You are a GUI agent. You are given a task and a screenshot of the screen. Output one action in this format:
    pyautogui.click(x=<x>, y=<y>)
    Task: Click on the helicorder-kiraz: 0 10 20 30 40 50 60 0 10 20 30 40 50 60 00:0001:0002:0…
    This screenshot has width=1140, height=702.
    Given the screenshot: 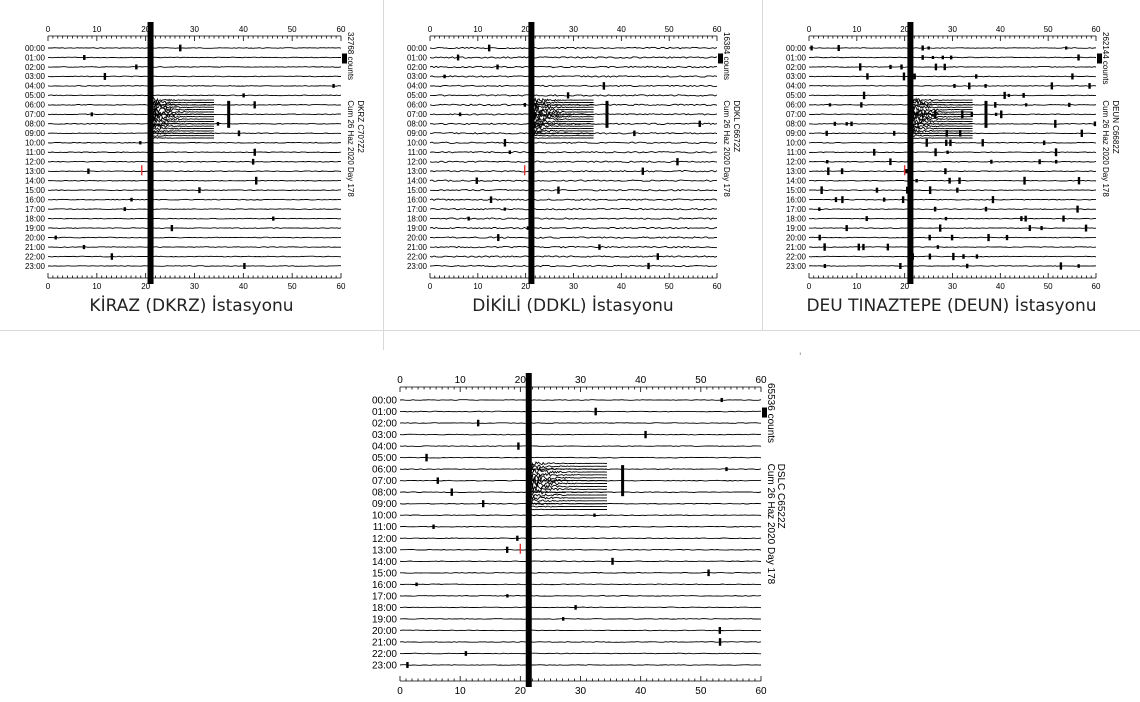 What is the action you would take?
    pyautogui.click(x=195, y=156)
    